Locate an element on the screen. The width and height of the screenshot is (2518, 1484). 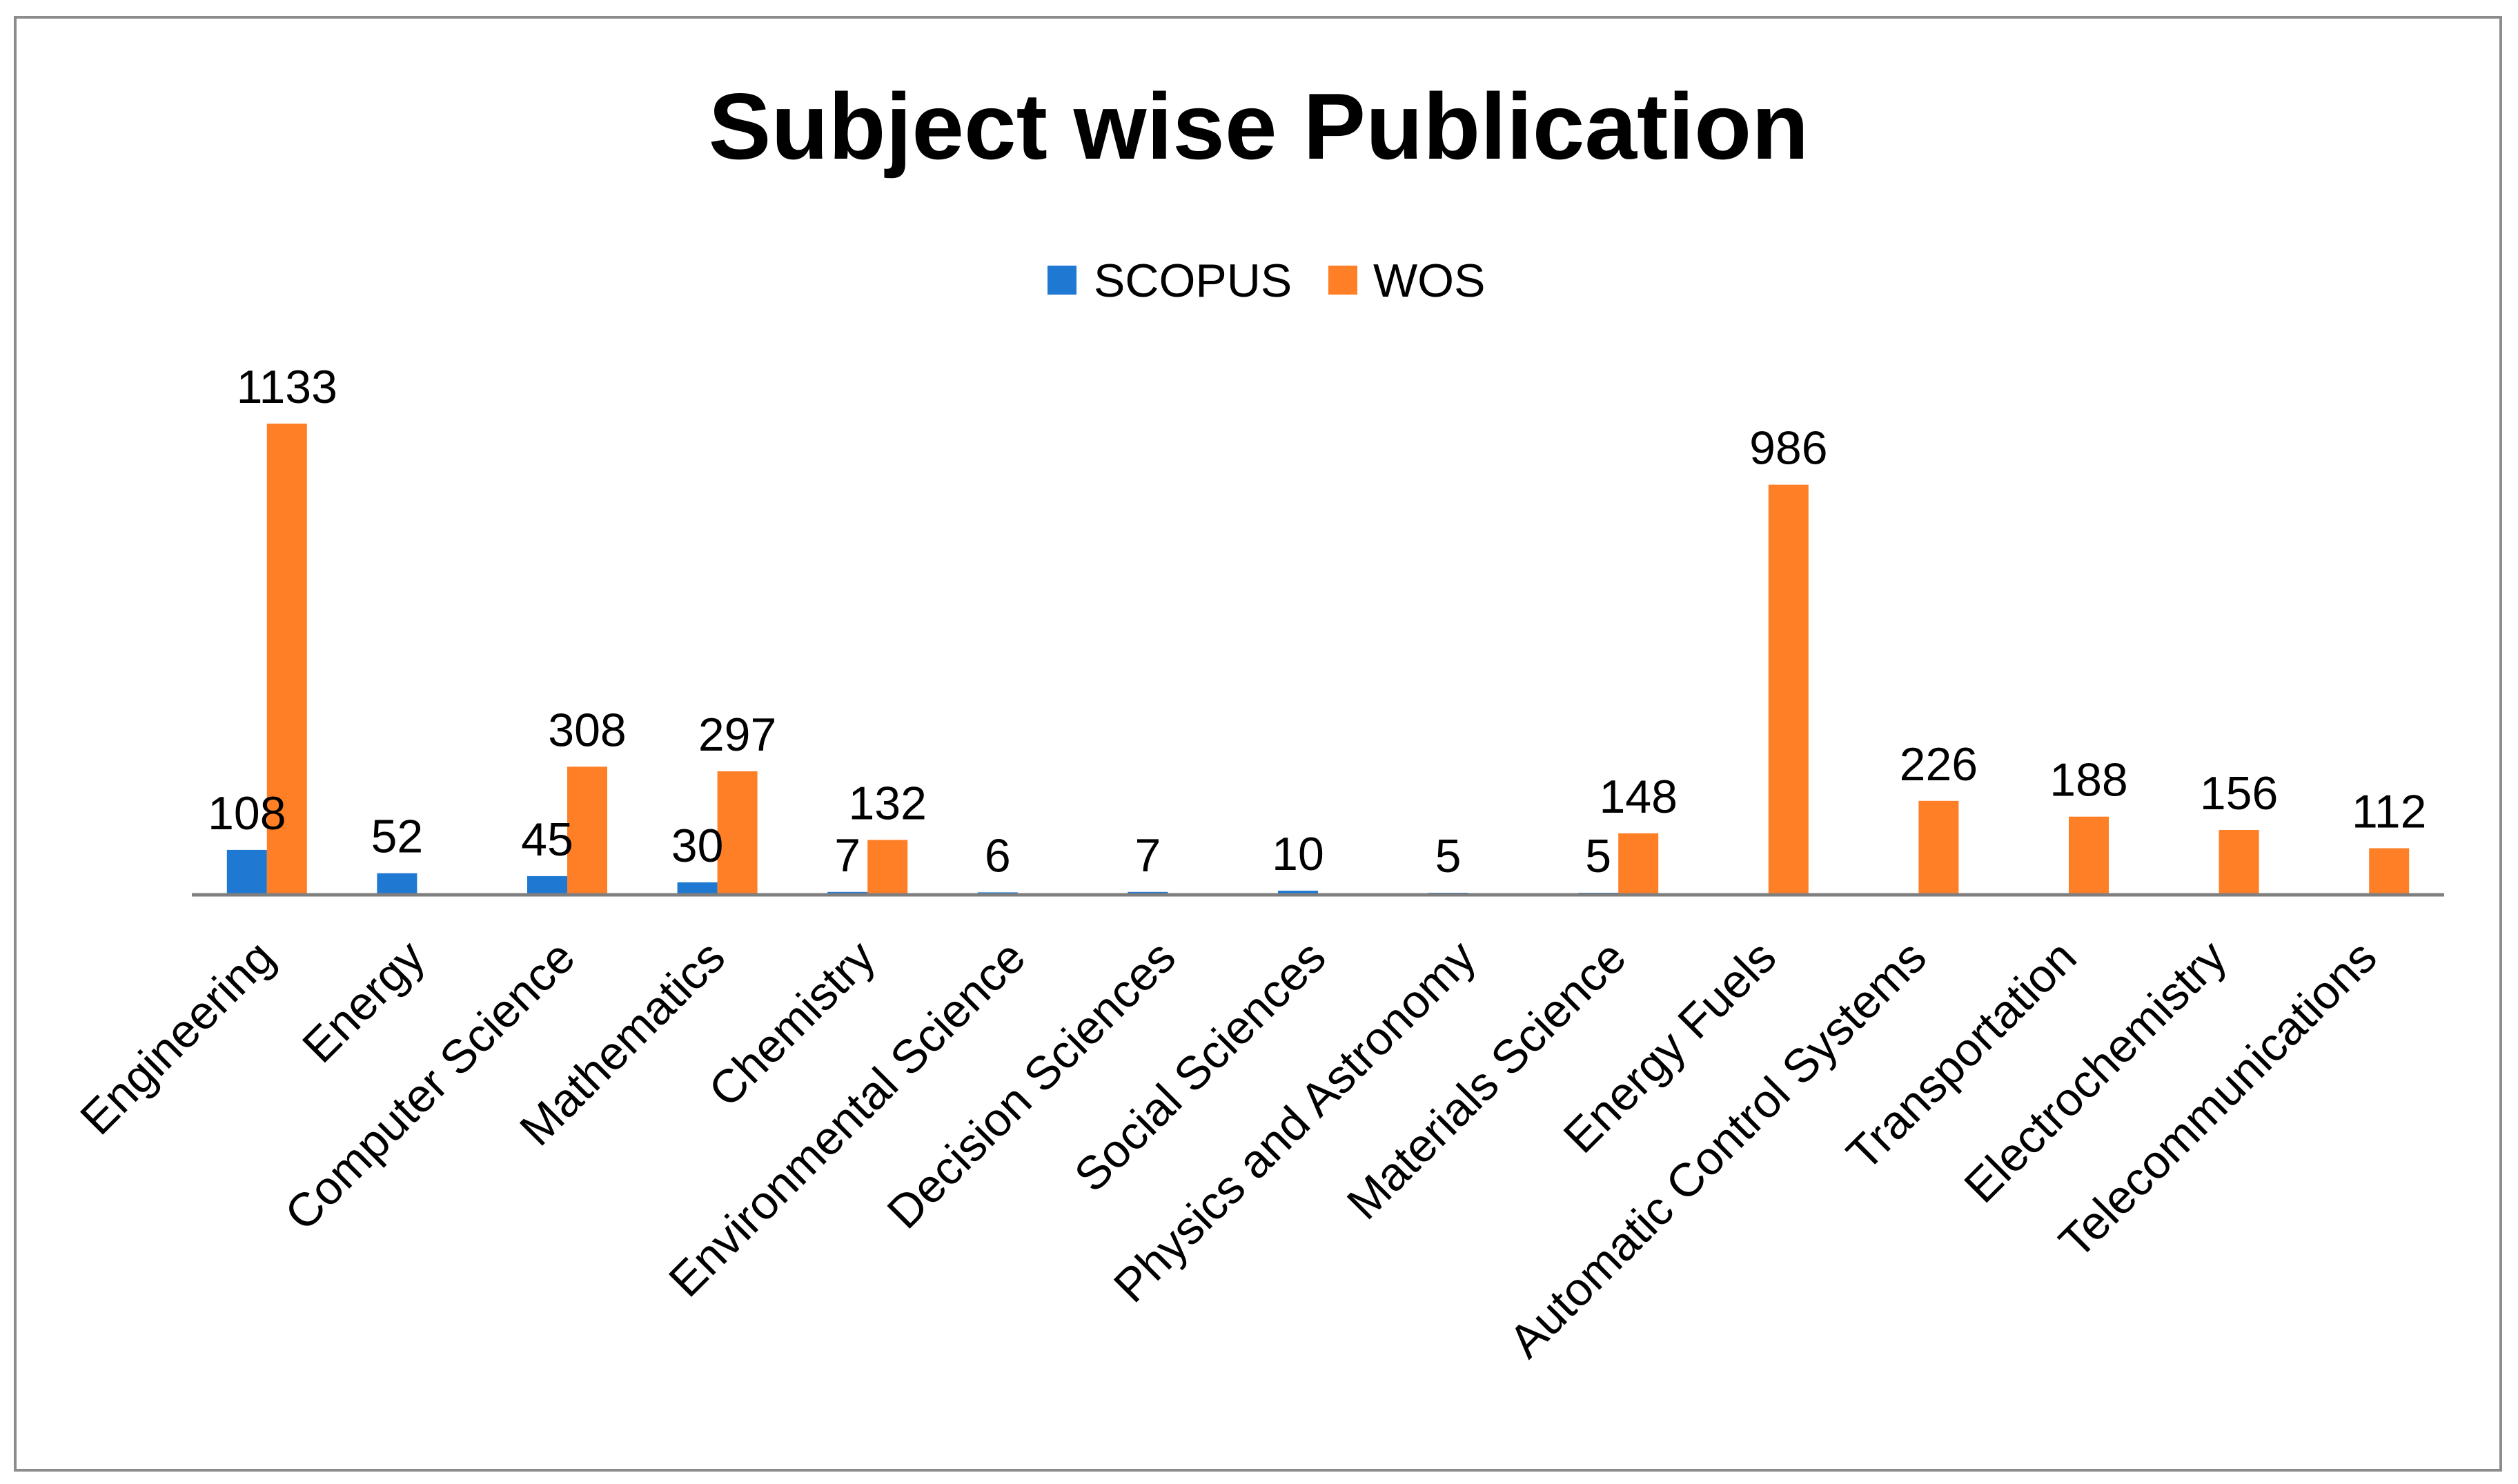
data-label-scopus-engineering: 108 is located at coordinates (247, 813).